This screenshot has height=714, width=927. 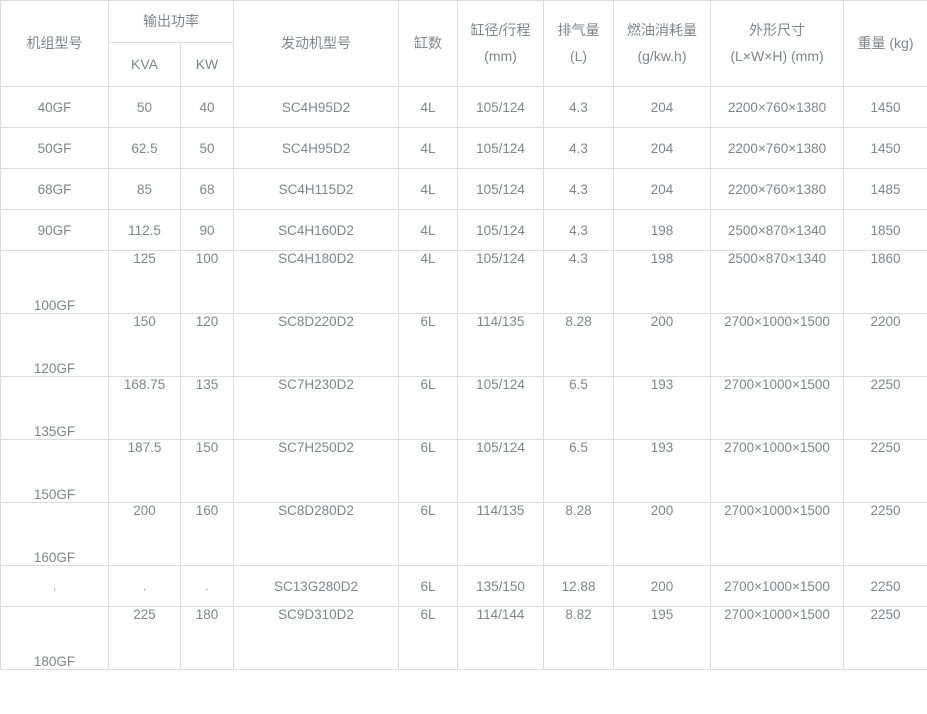 I want to click on cell-kva: 50, so click(x=144, y=107).